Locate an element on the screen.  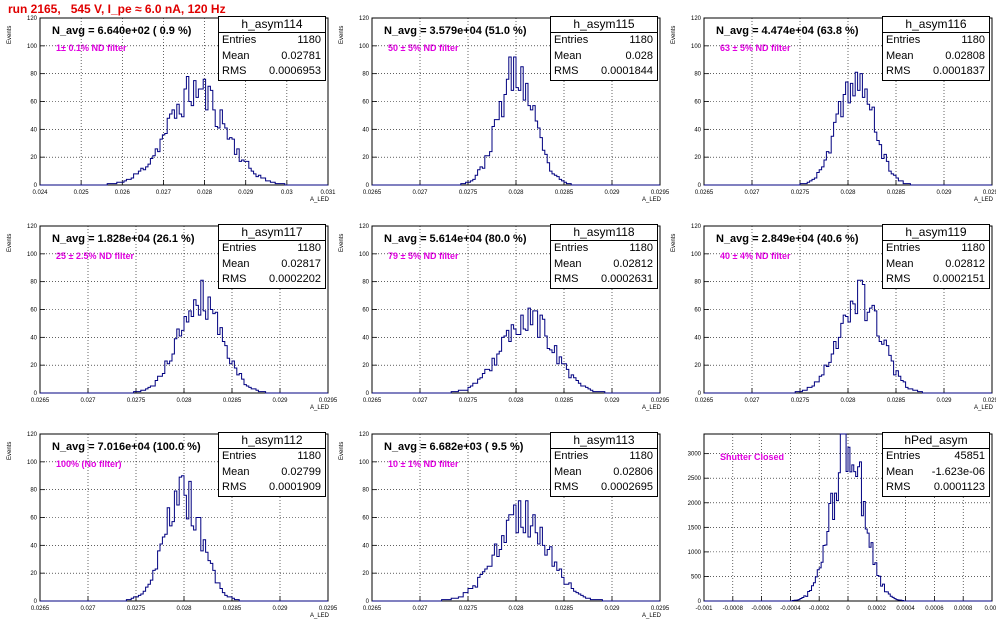
x-tick-label: 0.0285 is located at coordinates (232, 401).